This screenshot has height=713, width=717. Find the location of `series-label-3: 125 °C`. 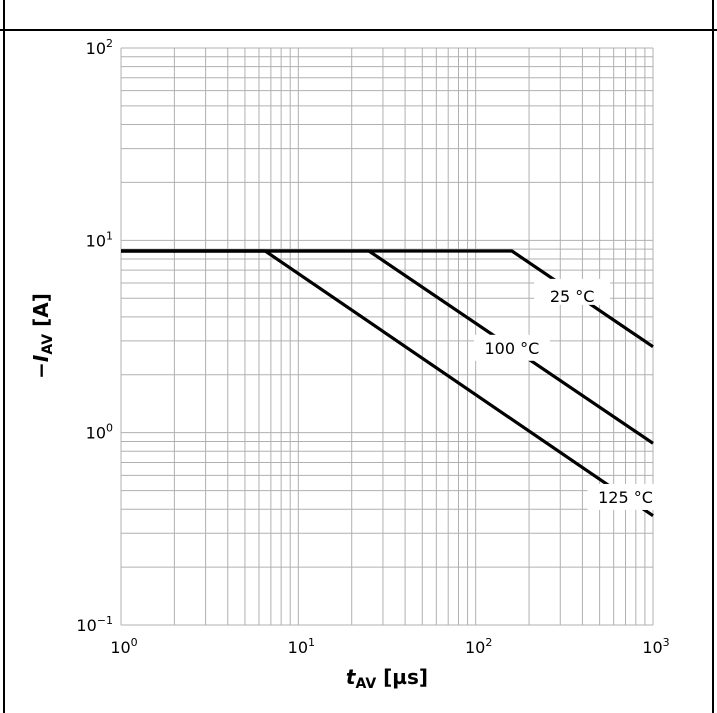

series-label-3: 125 °C is located at coordinates (625, 497).